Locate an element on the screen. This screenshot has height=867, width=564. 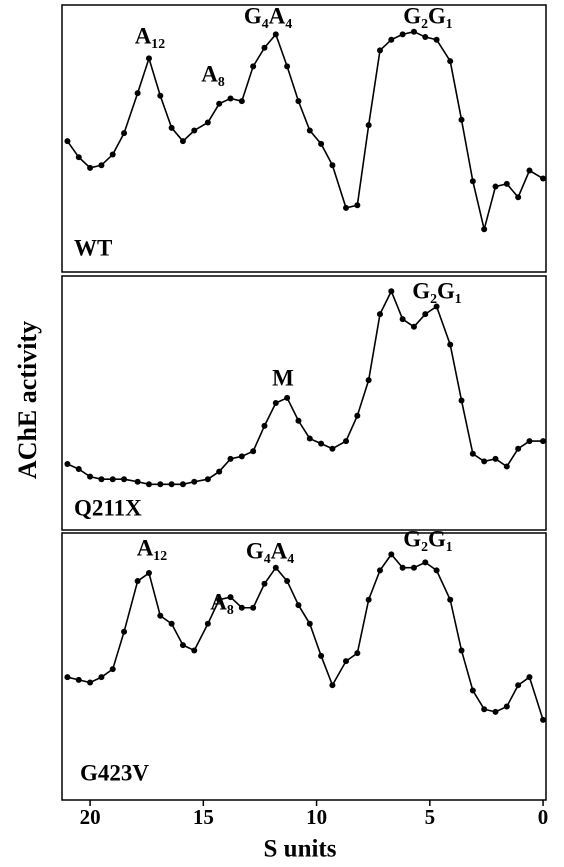
peak-label: A₁₂ is located at coordinates (152, 547).